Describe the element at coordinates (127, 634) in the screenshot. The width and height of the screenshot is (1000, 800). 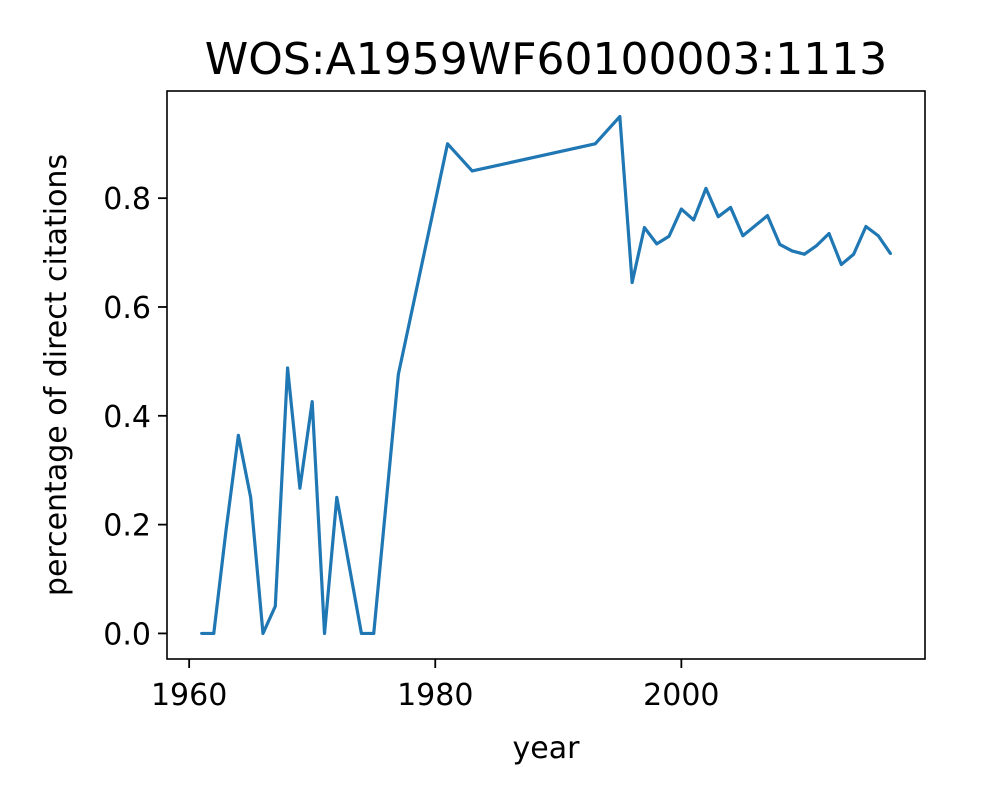
I see `y-tick-label: 0.0` at that location.